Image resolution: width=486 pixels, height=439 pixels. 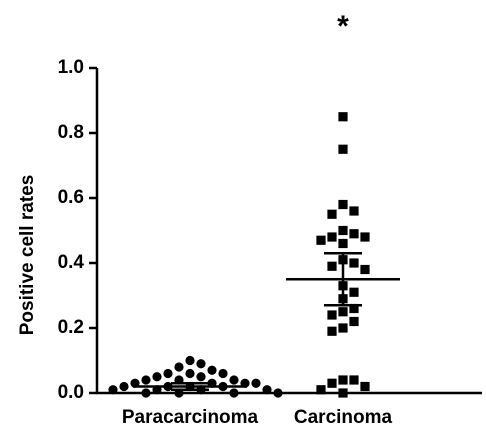 What do you see at coordinates (71, 132) in the screenshot?
I see `y-tick-label: 0.8` at bounding box center [71, 132].